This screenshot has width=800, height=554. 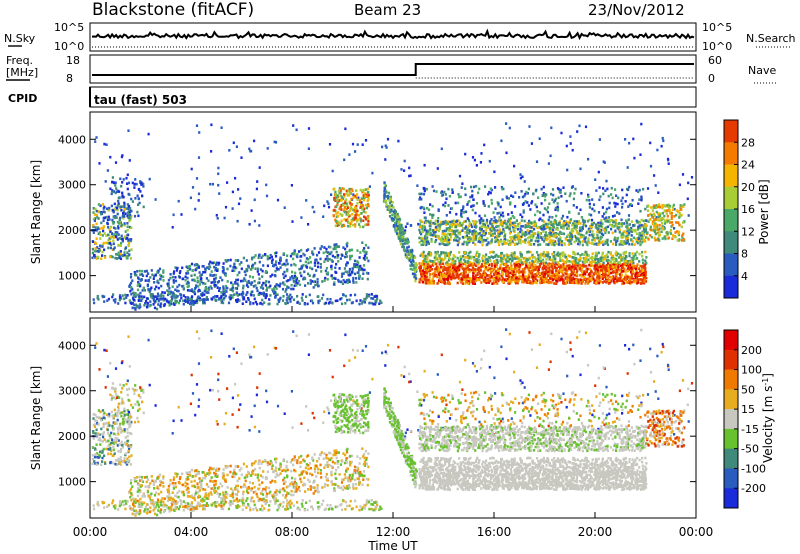 I want to click on station-title: Blackstone (fitACF), so click(x=173, y=10).